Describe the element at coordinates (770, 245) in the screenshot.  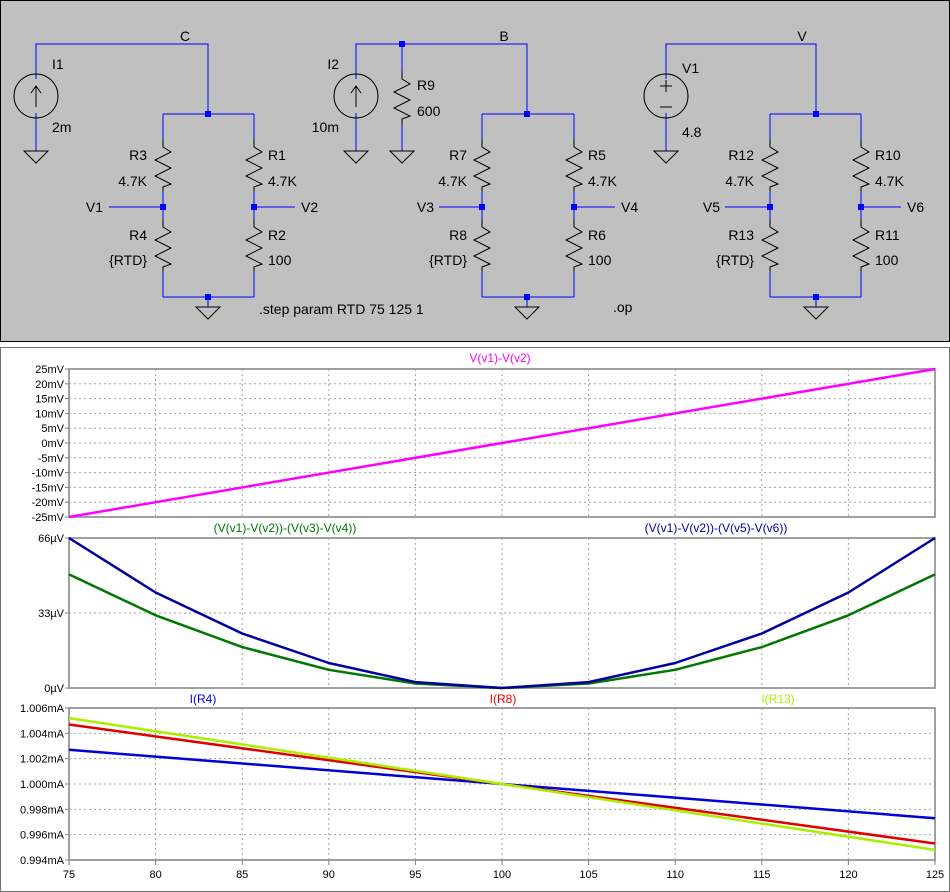
I see `resistor-r13-symbol` at that location.